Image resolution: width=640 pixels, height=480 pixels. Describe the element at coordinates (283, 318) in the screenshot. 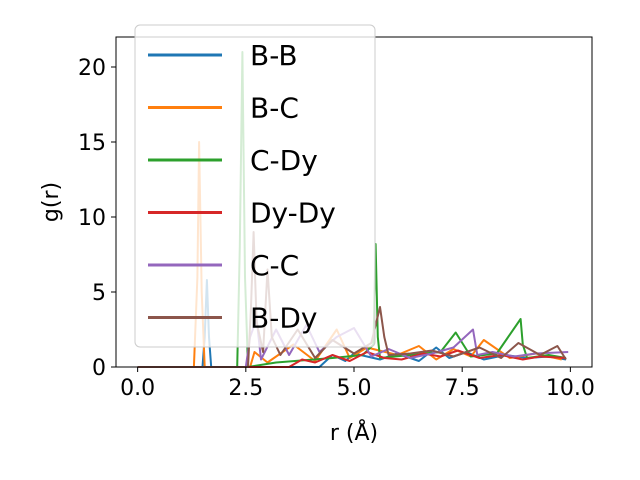

I see `legend-label-5: B-Dy` at that location.